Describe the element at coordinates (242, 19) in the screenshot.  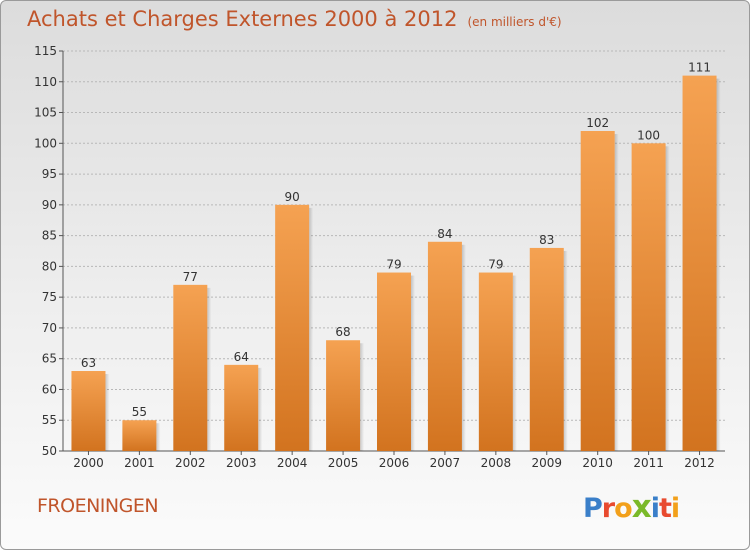
I see `chart-title: Achats et Charges Externes 2000 à 2012` at that location.